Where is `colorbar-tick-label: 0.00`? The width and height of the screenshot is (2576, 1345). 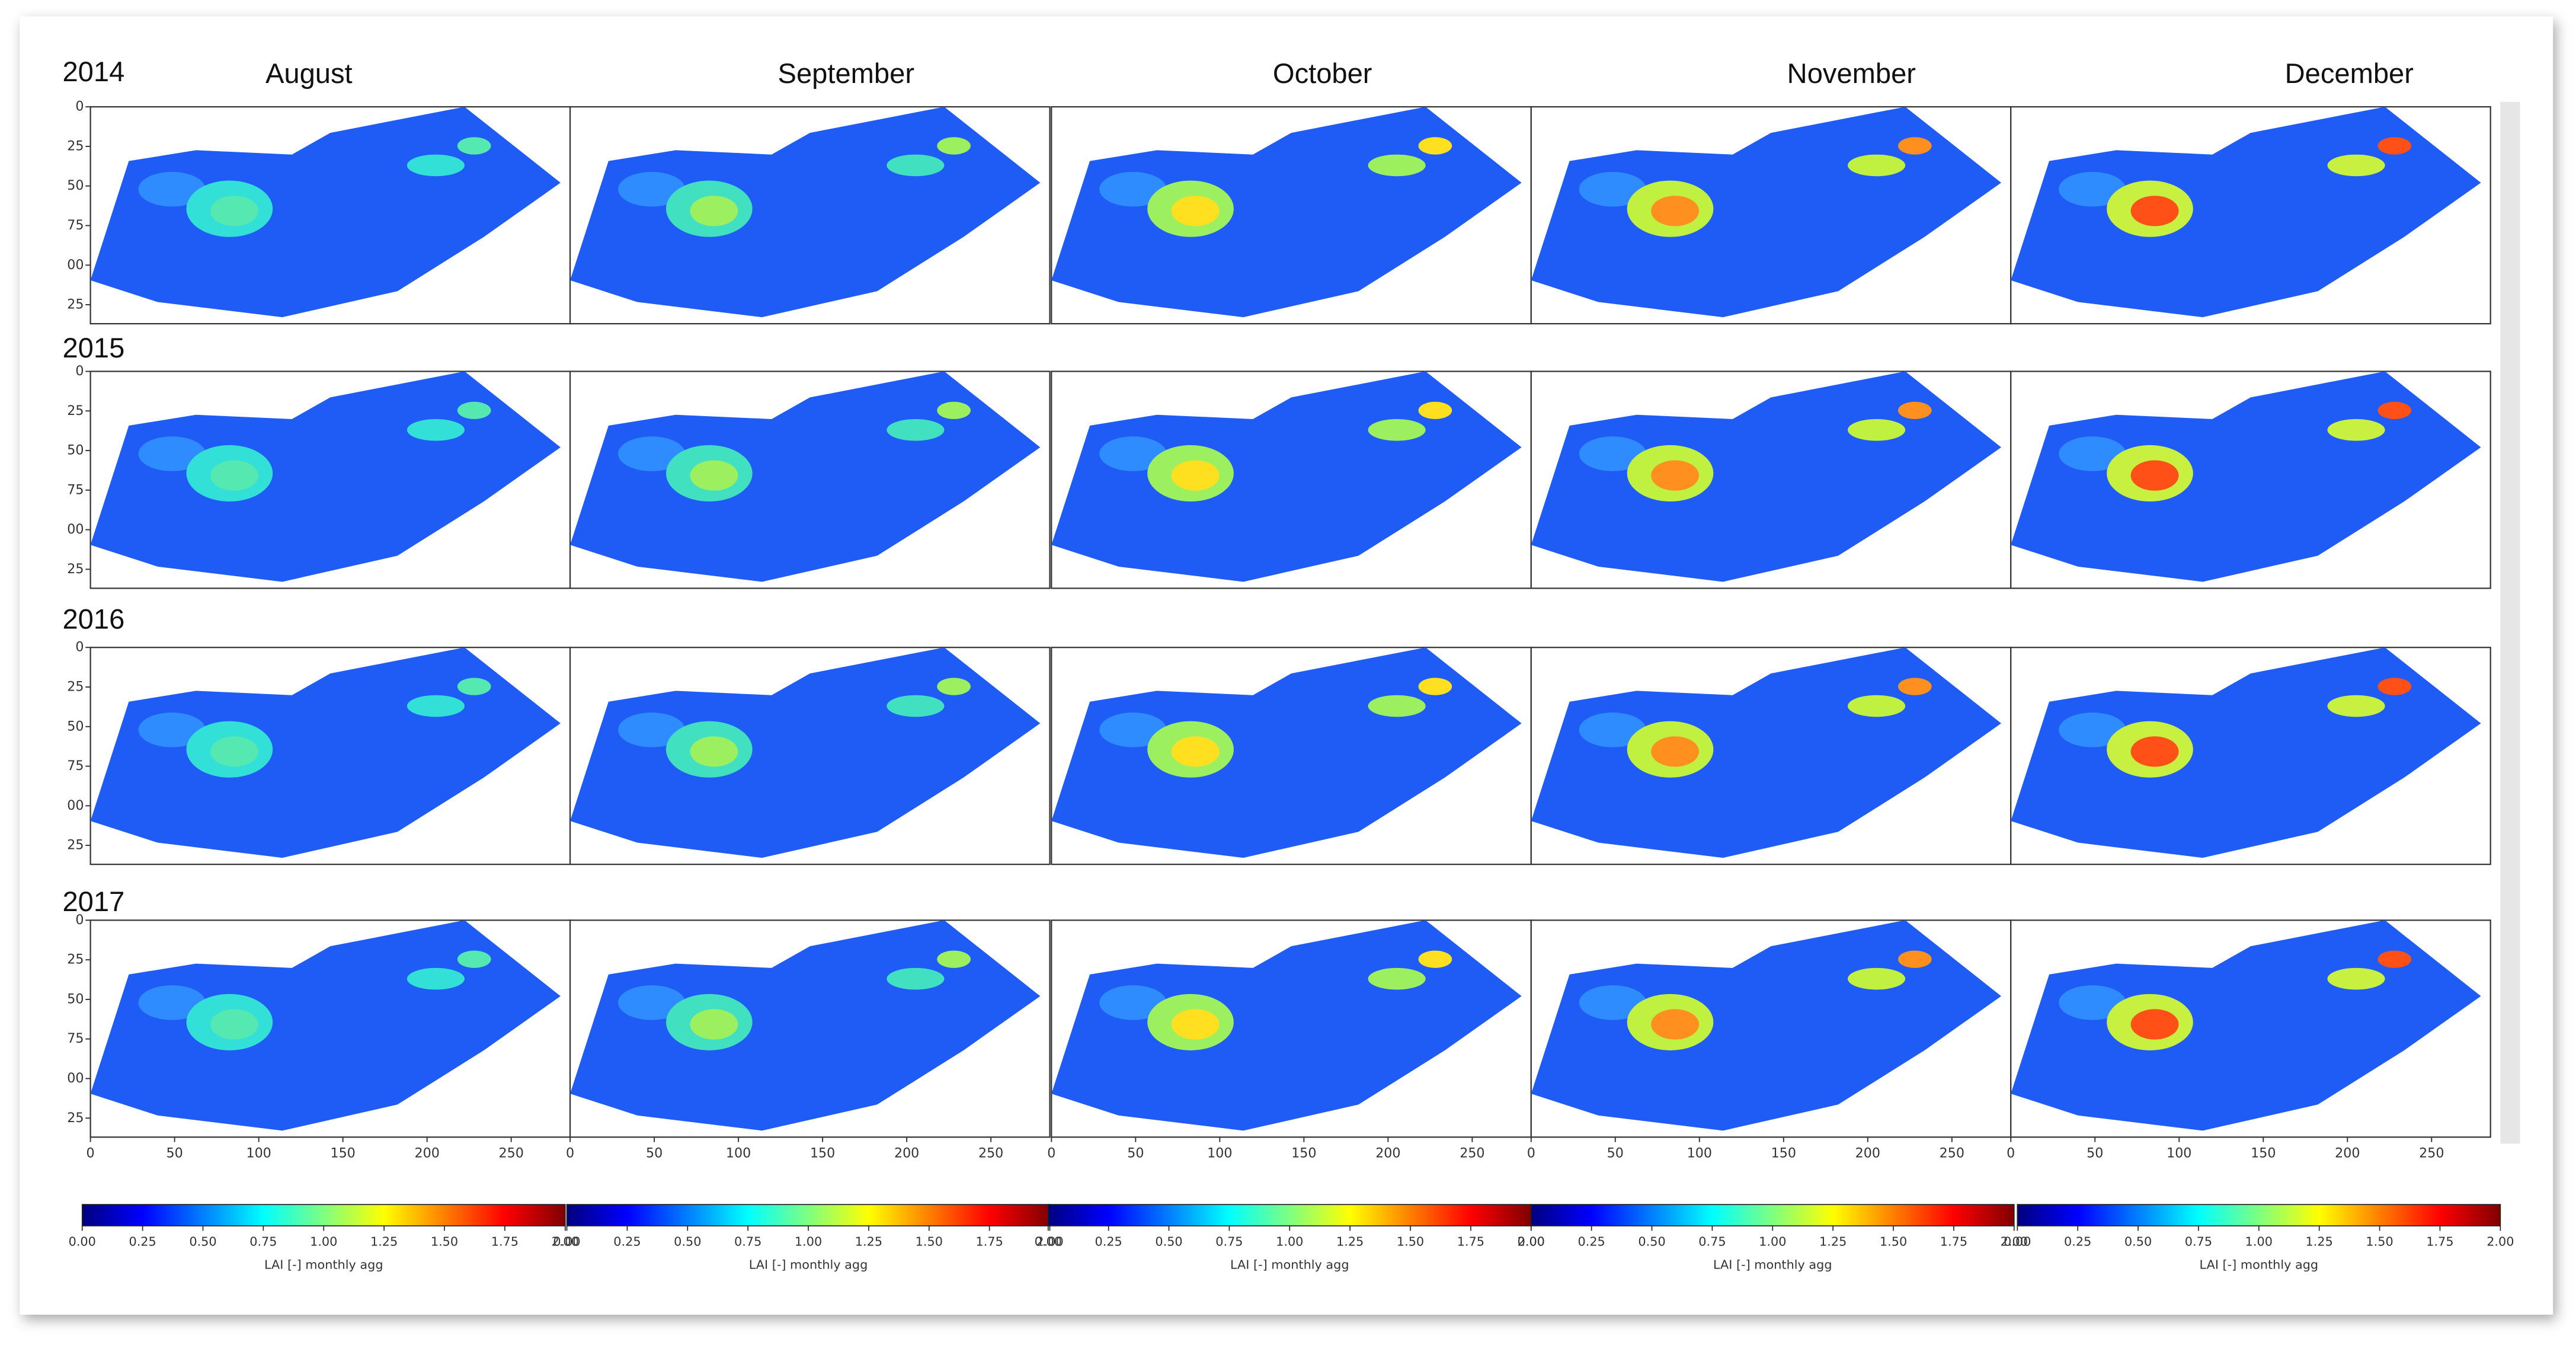 colorbar-tick-label: 0.00 is located at coordinates (82, 1242).